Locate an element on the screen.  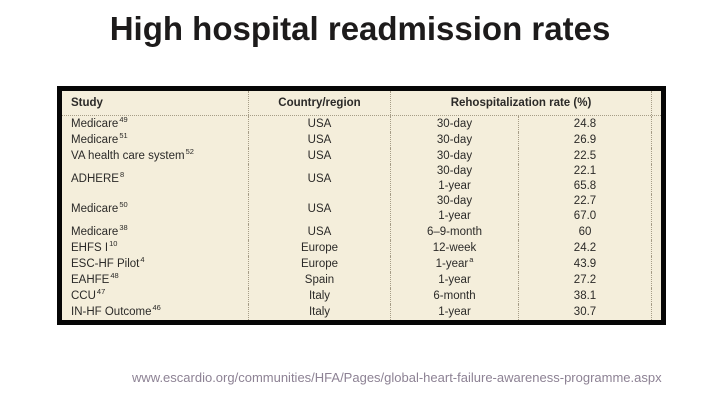
reference-superscript: 51 is located at coordinates (123, 135).